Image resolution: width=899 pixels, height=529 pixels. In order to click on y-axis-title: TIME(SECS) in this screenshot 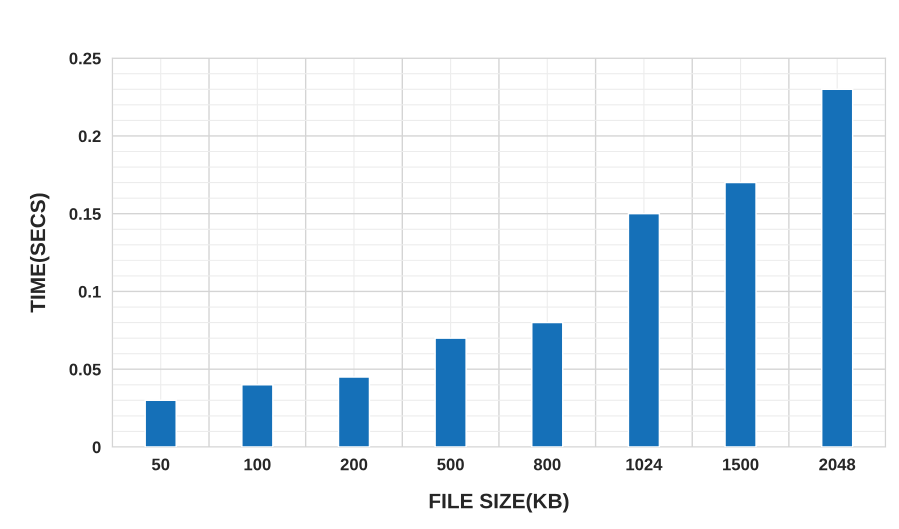, I will do `click(40, 253)`.